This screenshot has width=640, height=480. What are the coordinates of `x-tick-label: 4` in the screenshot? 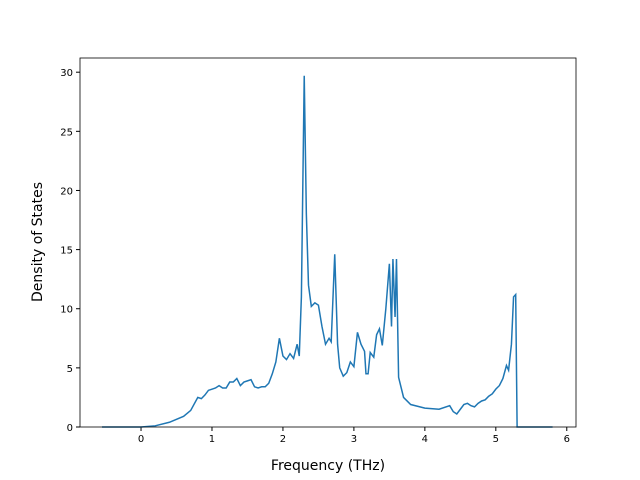 It's located at (425, 439).